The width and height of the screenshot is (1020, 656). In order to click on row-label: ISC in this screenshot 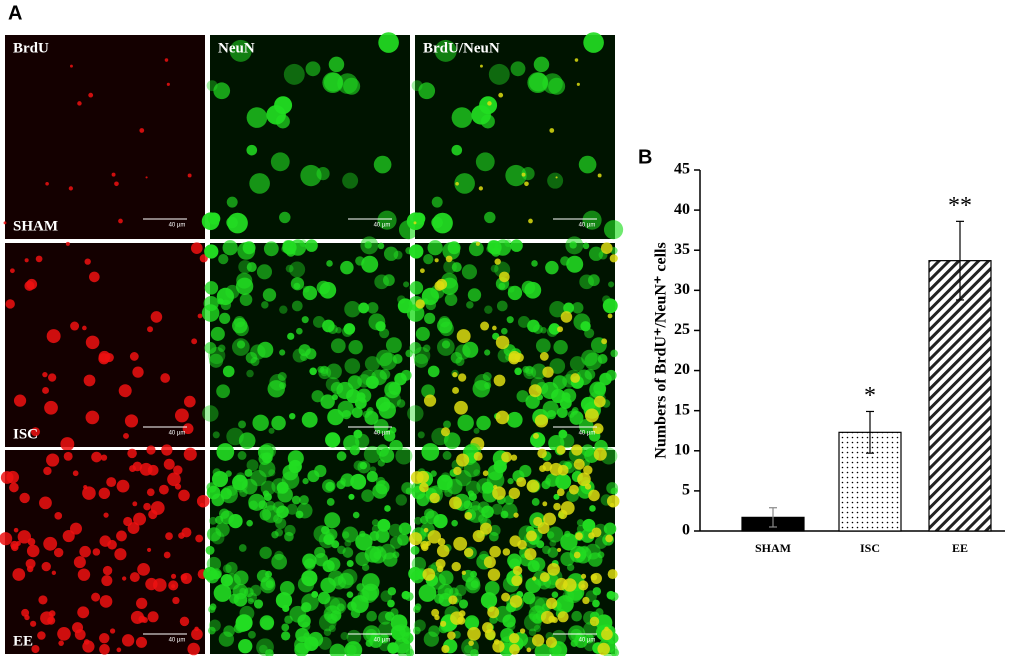, I will do `click(25, 434)`.